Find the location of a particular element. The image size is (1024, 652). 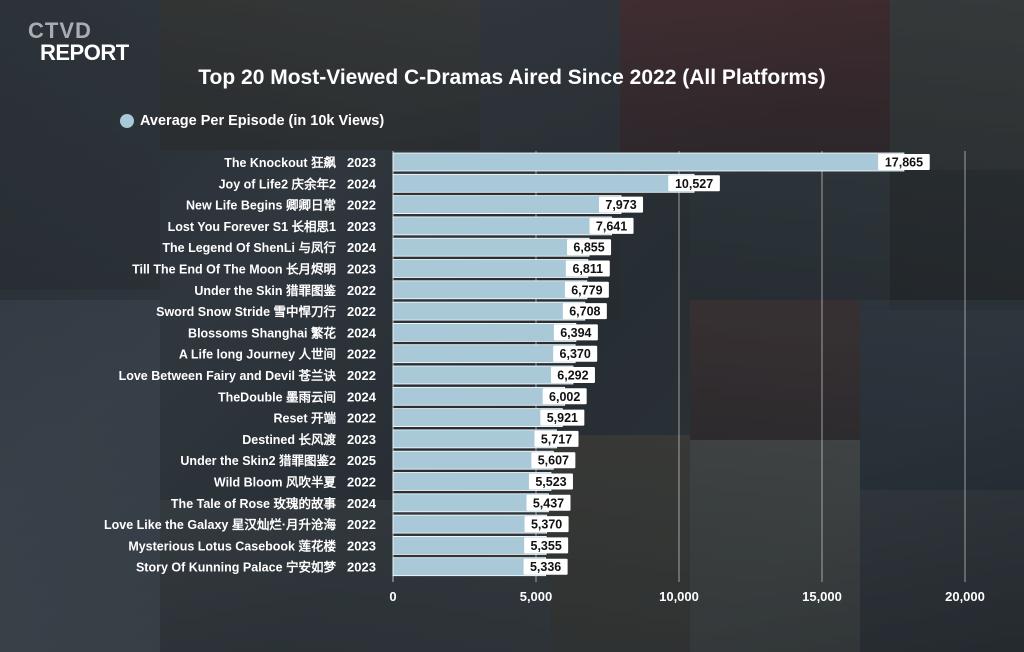

category-label: A Life long Journey 人世间 is located at coordinates (257, 354).